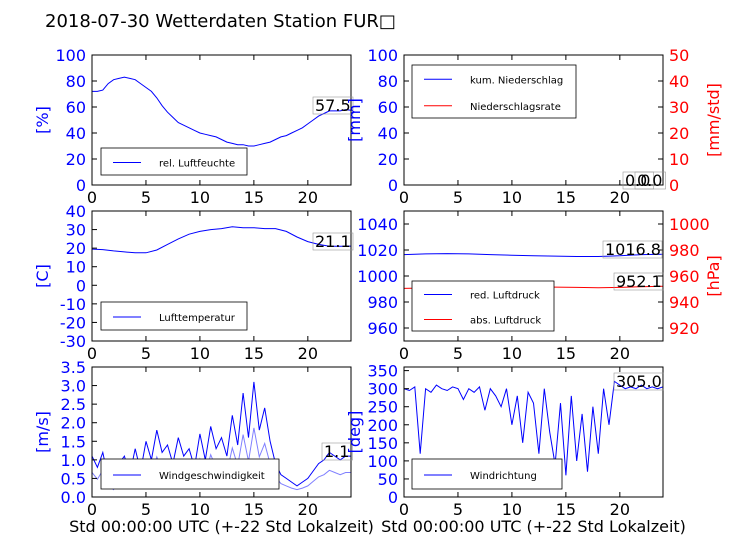 The height and width of the screenshot is (552, 736). What do you see at coordinates (73, 386) in the screenshot?
I see `y-tick-label: 3.0` at bounding box center [73, 386].